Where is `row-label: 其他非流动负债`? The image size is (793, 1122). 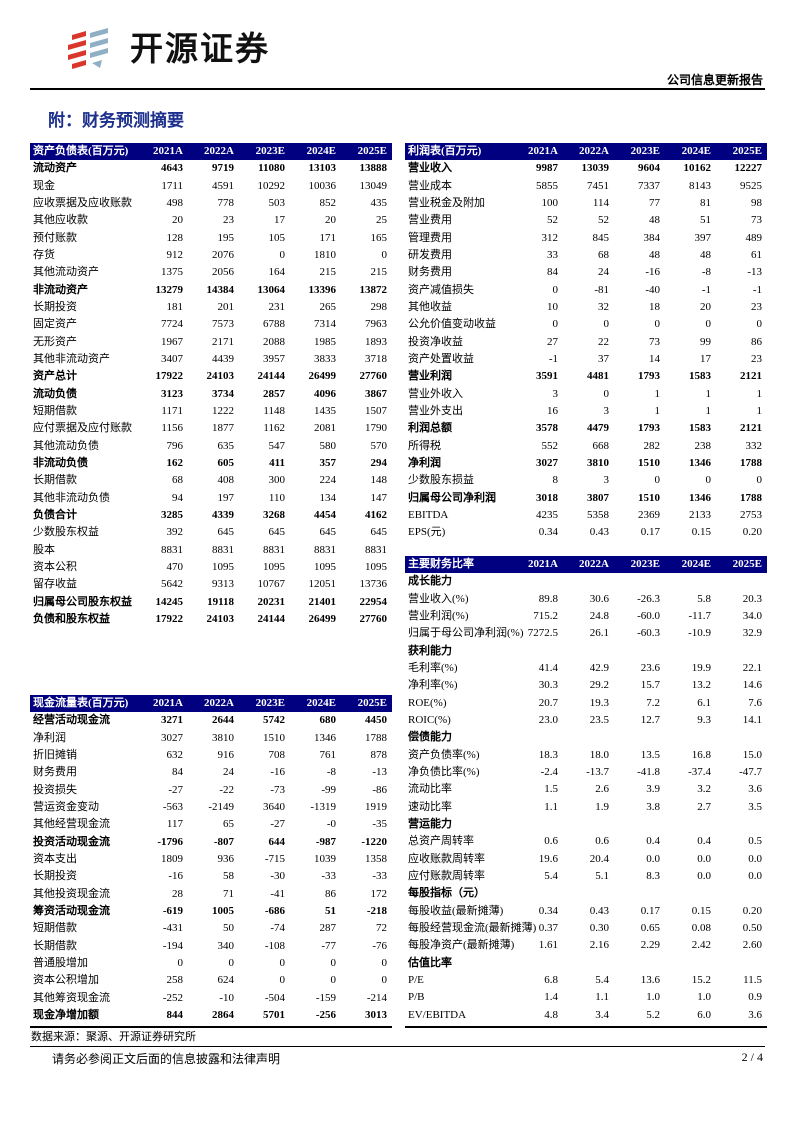
row-label: 其他非流动负债 is located at coordinates (71, 497).